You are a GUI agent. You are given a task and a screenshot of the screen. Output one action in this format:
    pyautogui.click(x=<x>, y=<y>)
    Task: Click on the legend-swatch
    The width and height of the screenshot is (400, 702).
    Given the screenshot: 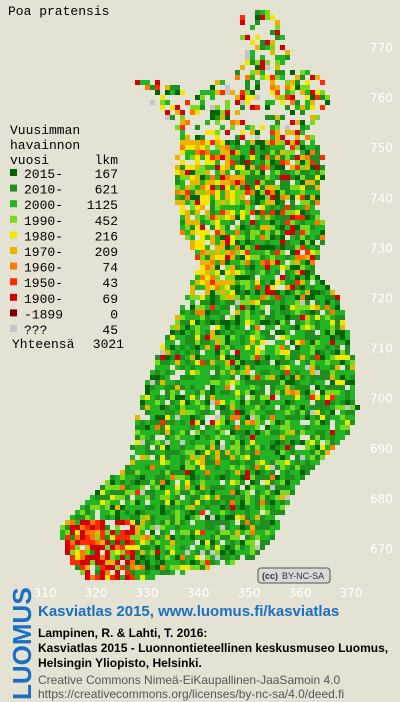 What is the action you would take?
    pyautogui.click(x=13, y=204)
    